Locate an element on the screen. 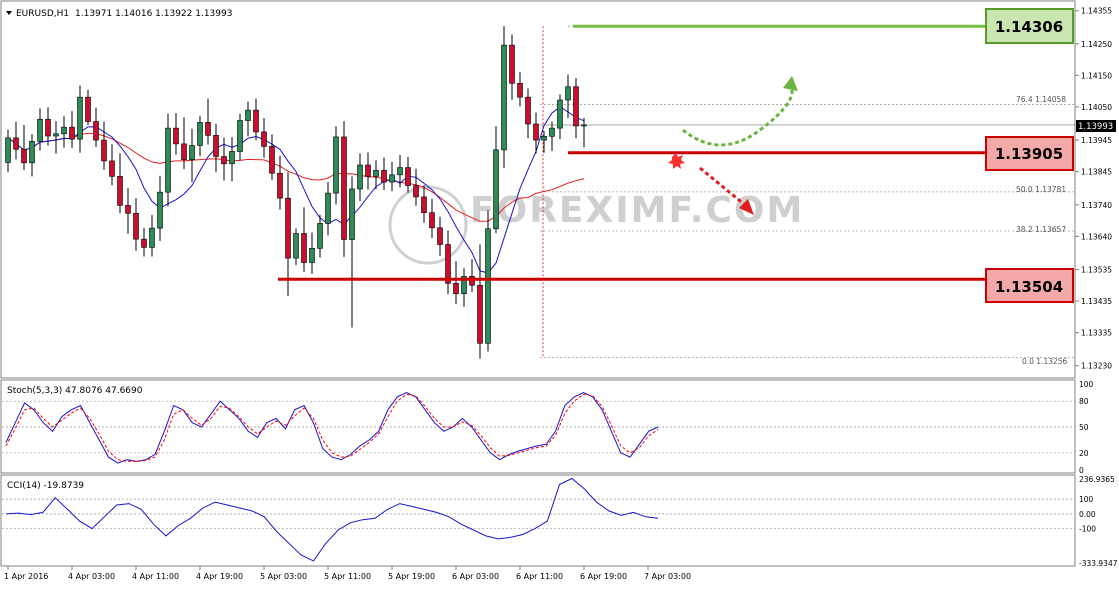 This screenshot has width=1119, height=592. cci-title: CCI(14) -19.8739 is located at coordinates (45, 486).